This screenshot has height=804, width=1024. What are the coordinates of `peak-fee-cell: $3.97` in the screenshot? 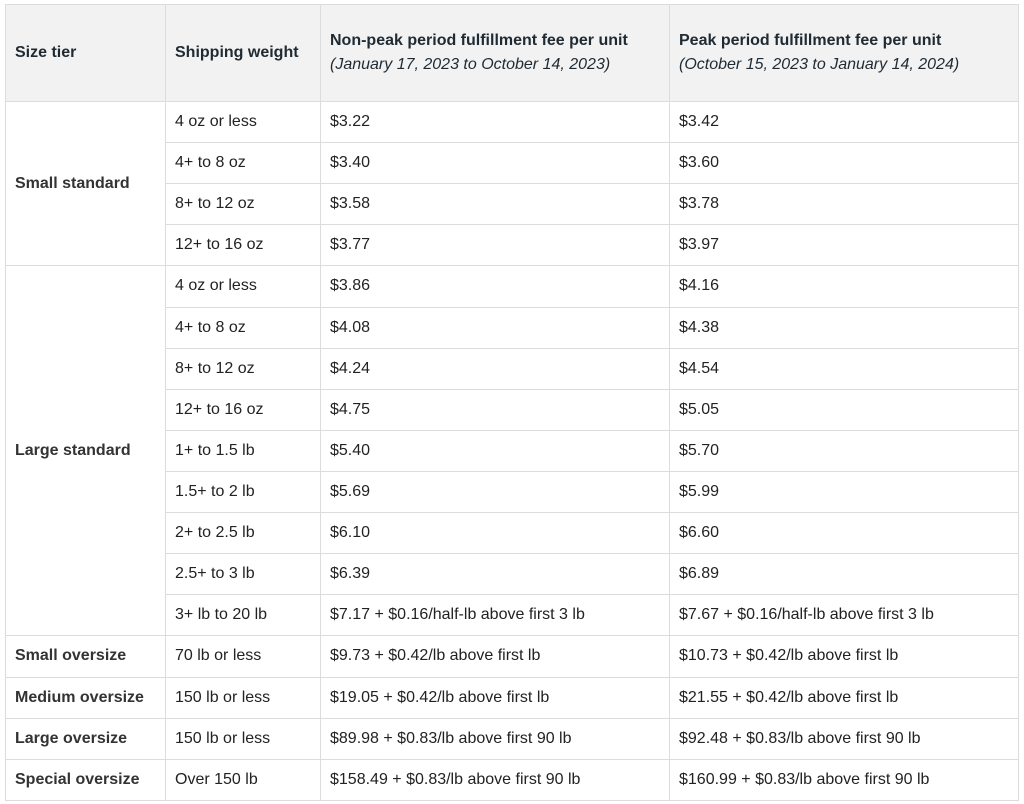 It's located at (844, 245).